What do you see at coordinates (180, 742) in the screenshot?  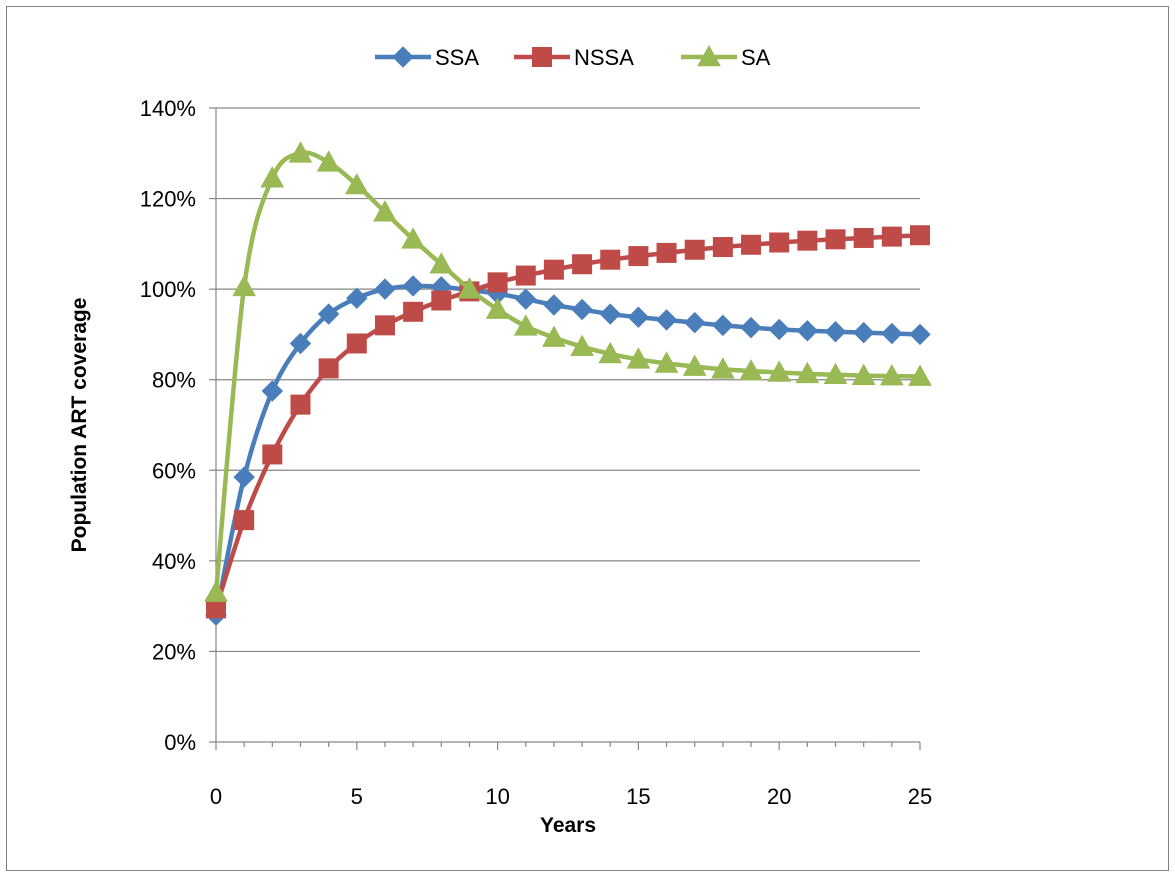 I see `y-tick-label: 0%` at bounding box center [180, 742].